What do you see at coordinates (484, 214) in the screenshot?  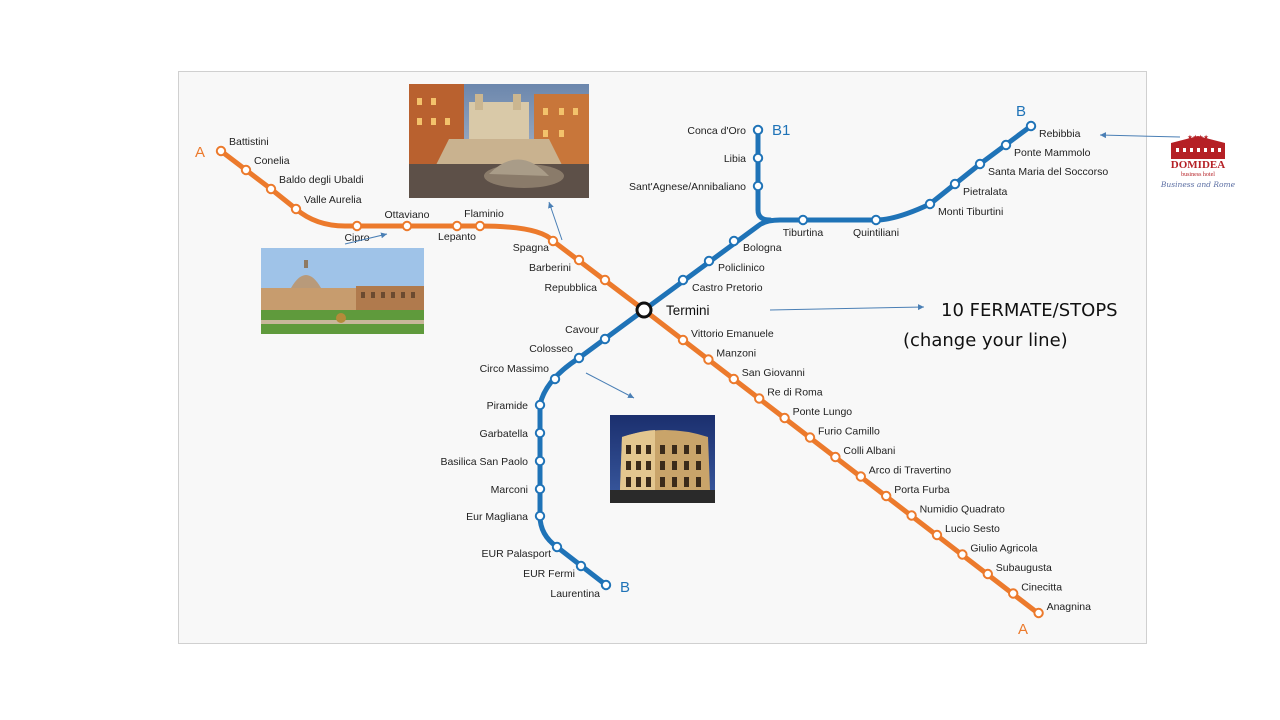 I see `station-label: Flaminio` at bounding box center [484, 214].